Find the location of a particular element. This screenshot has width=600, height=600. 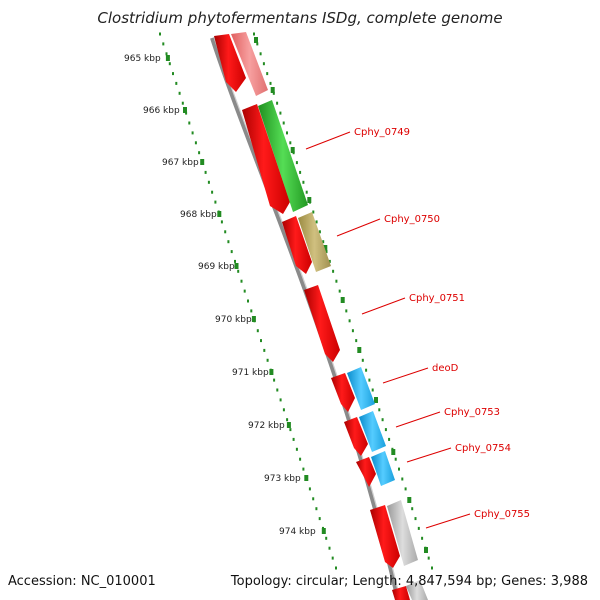

scale-label: 973 kbp is located at coordinates (282, 479).